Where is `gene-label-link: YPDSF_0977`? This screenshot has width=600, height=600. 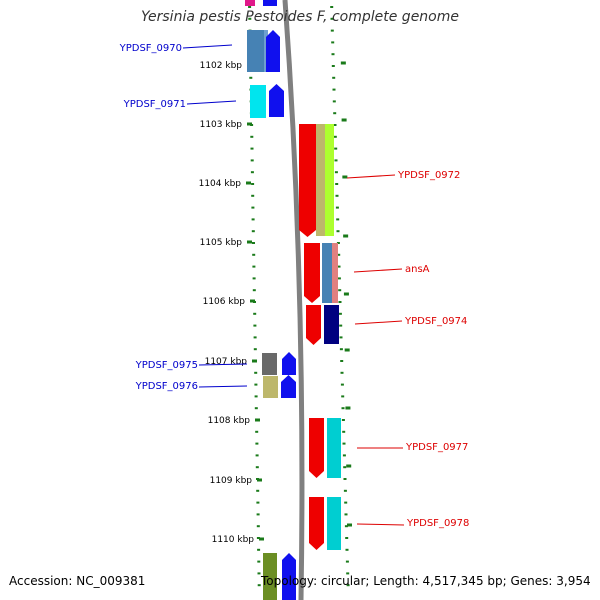 gene-label-link: YPDSF_0977 is located at coordinates (436, 447).